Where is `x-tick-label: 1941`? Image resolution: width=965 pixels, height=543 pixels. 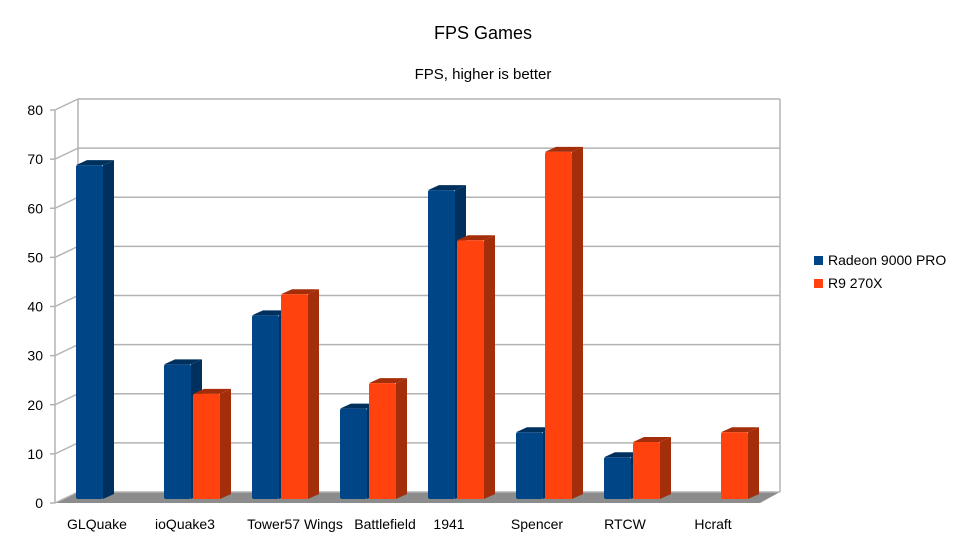 x-tick-label: 1941 is located at coordinates (448, 524).